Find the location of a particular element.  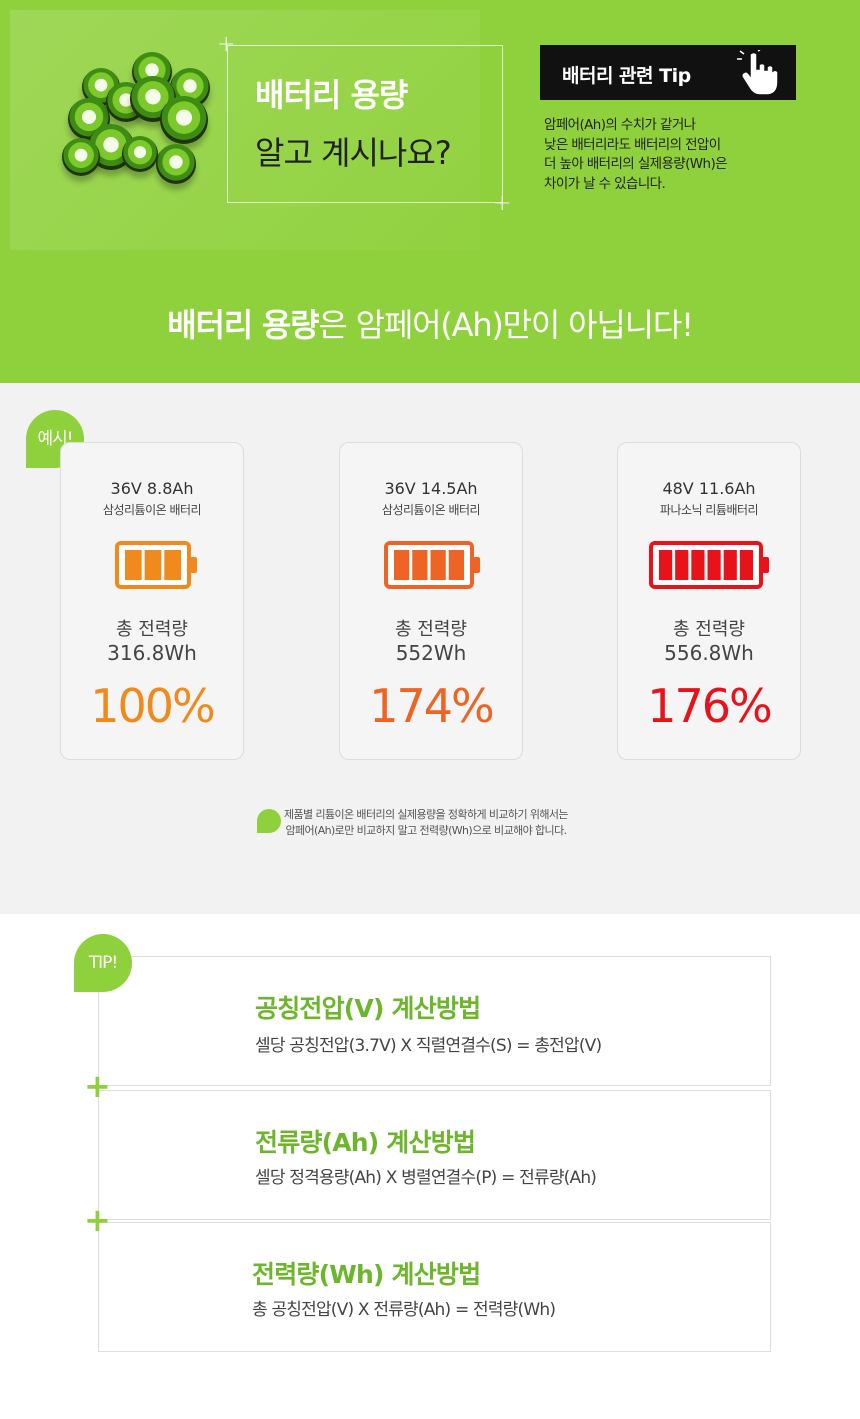

battery-type: 파나소닉 리튬배터리 is located at coordinates (709, 510).